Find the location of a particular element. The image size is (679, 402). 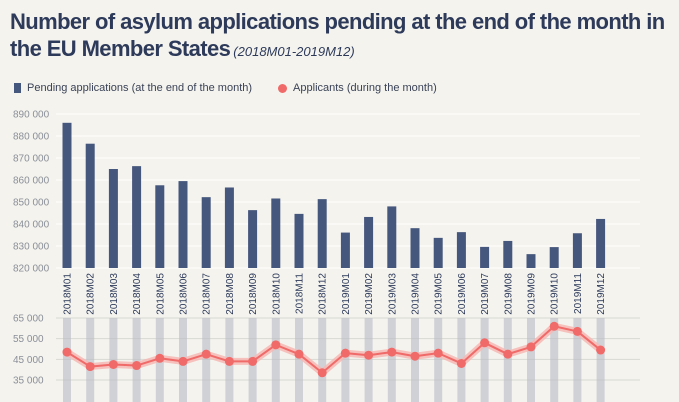

bar-2018M09 is located at coordinates (253, 239).